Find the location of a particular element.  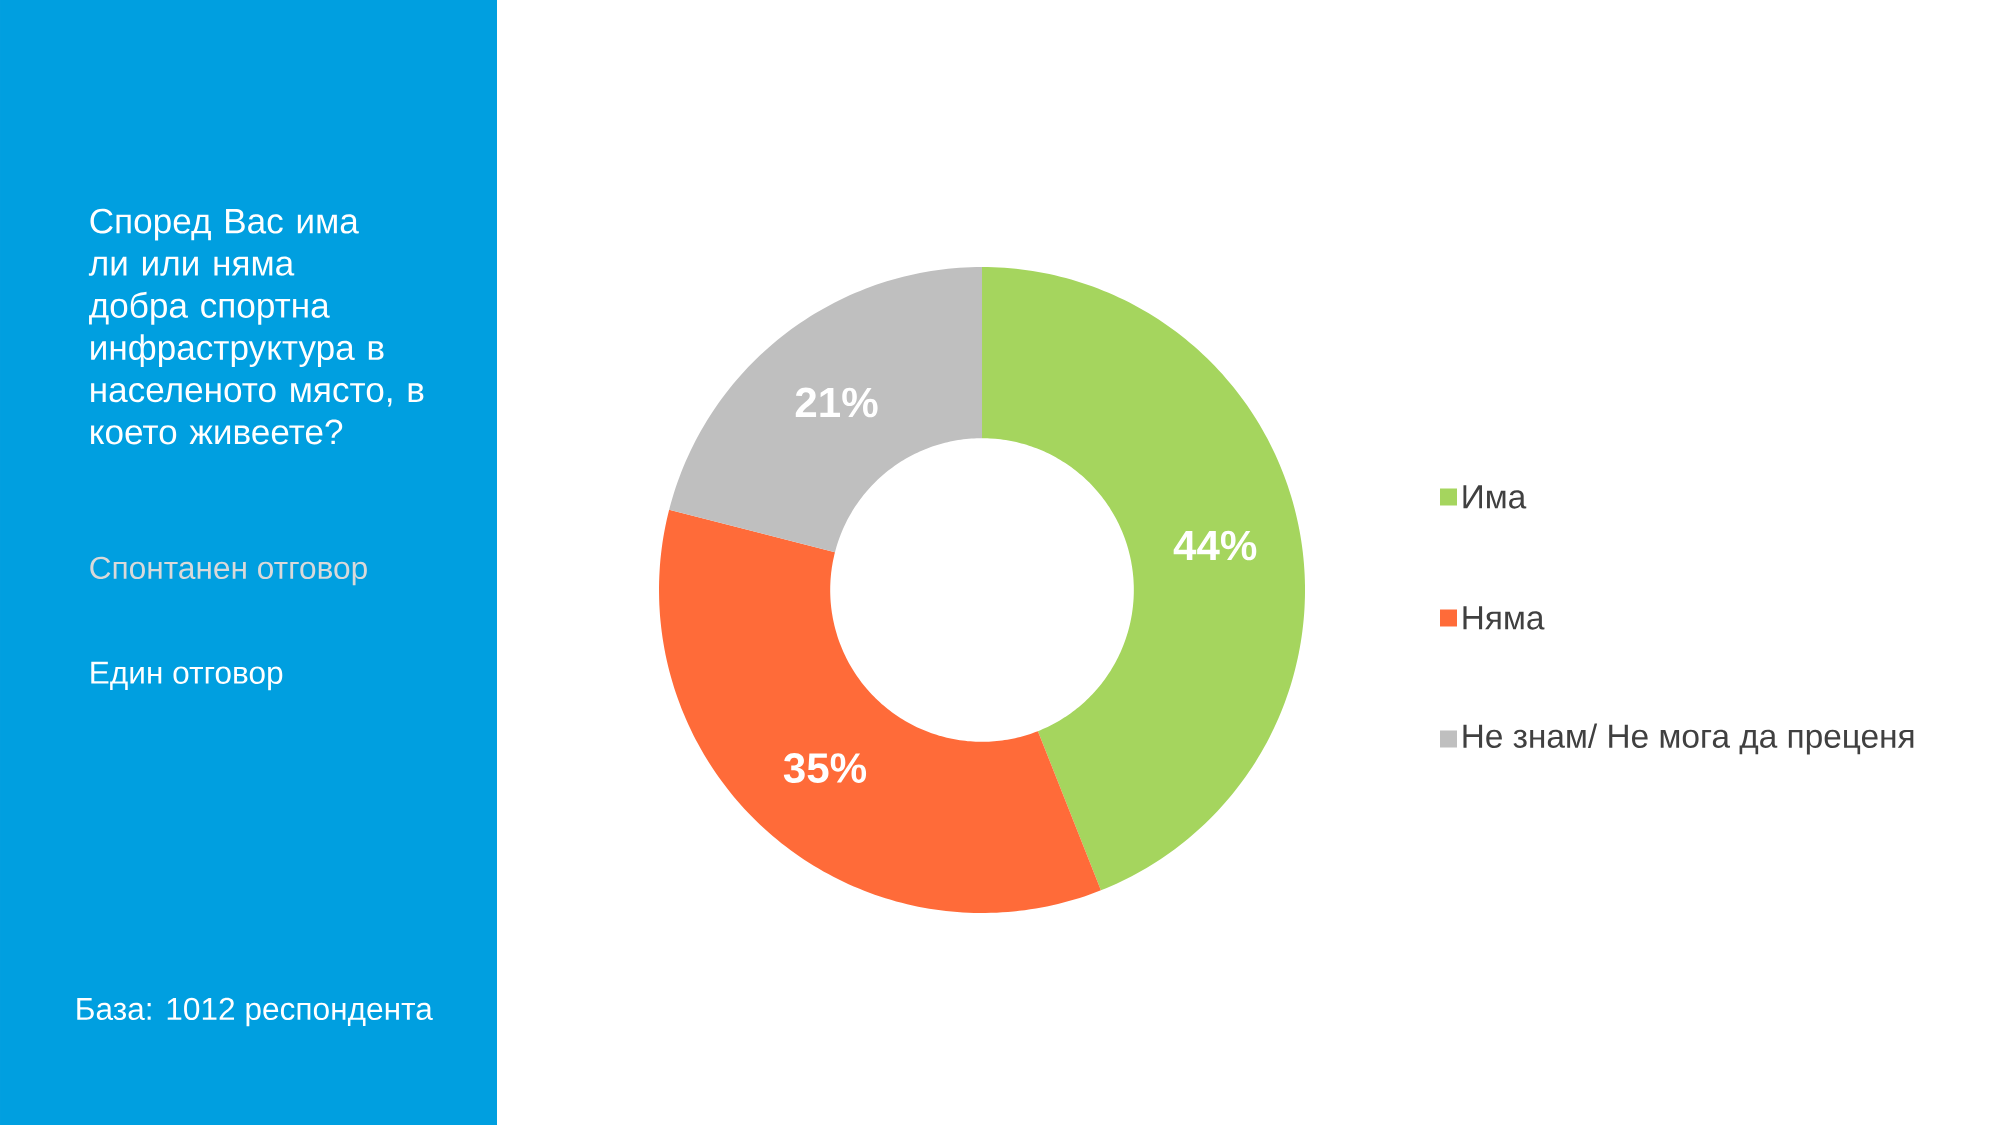

data-label: 44% is located at coordinates (1215, 545).